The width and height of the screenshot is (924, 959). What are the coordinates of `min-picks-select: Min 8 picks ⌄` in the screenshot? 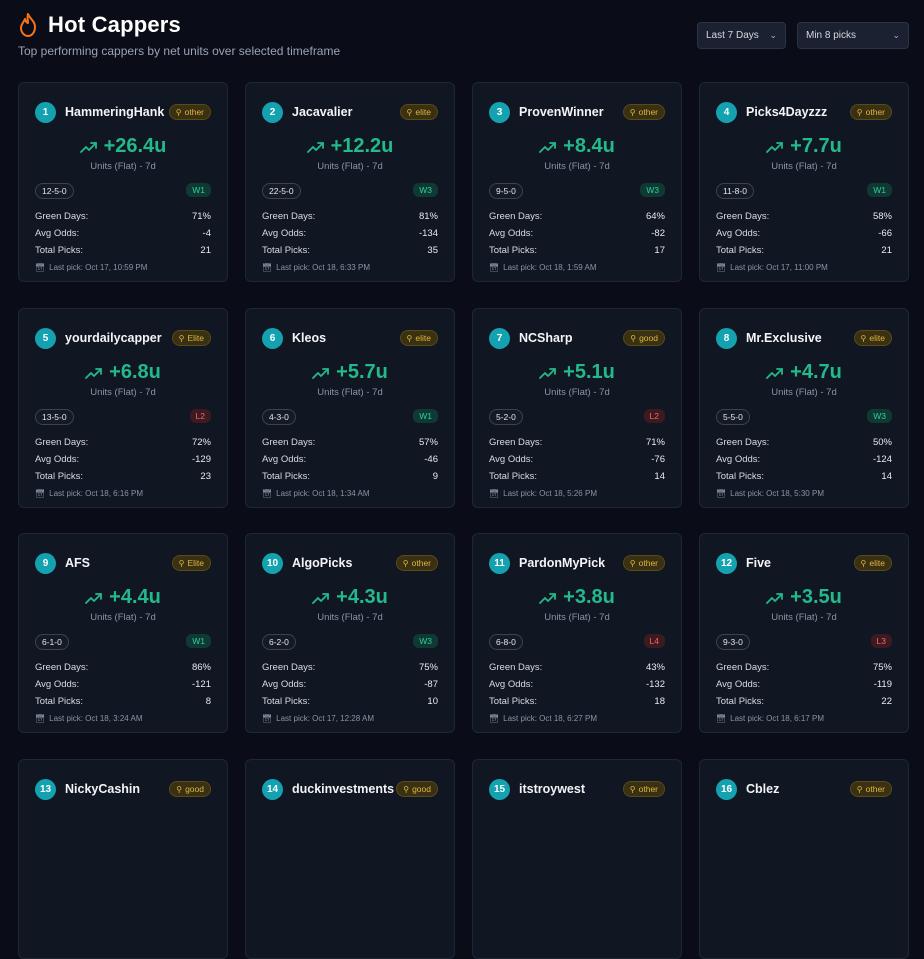 It's located at (853, 35).